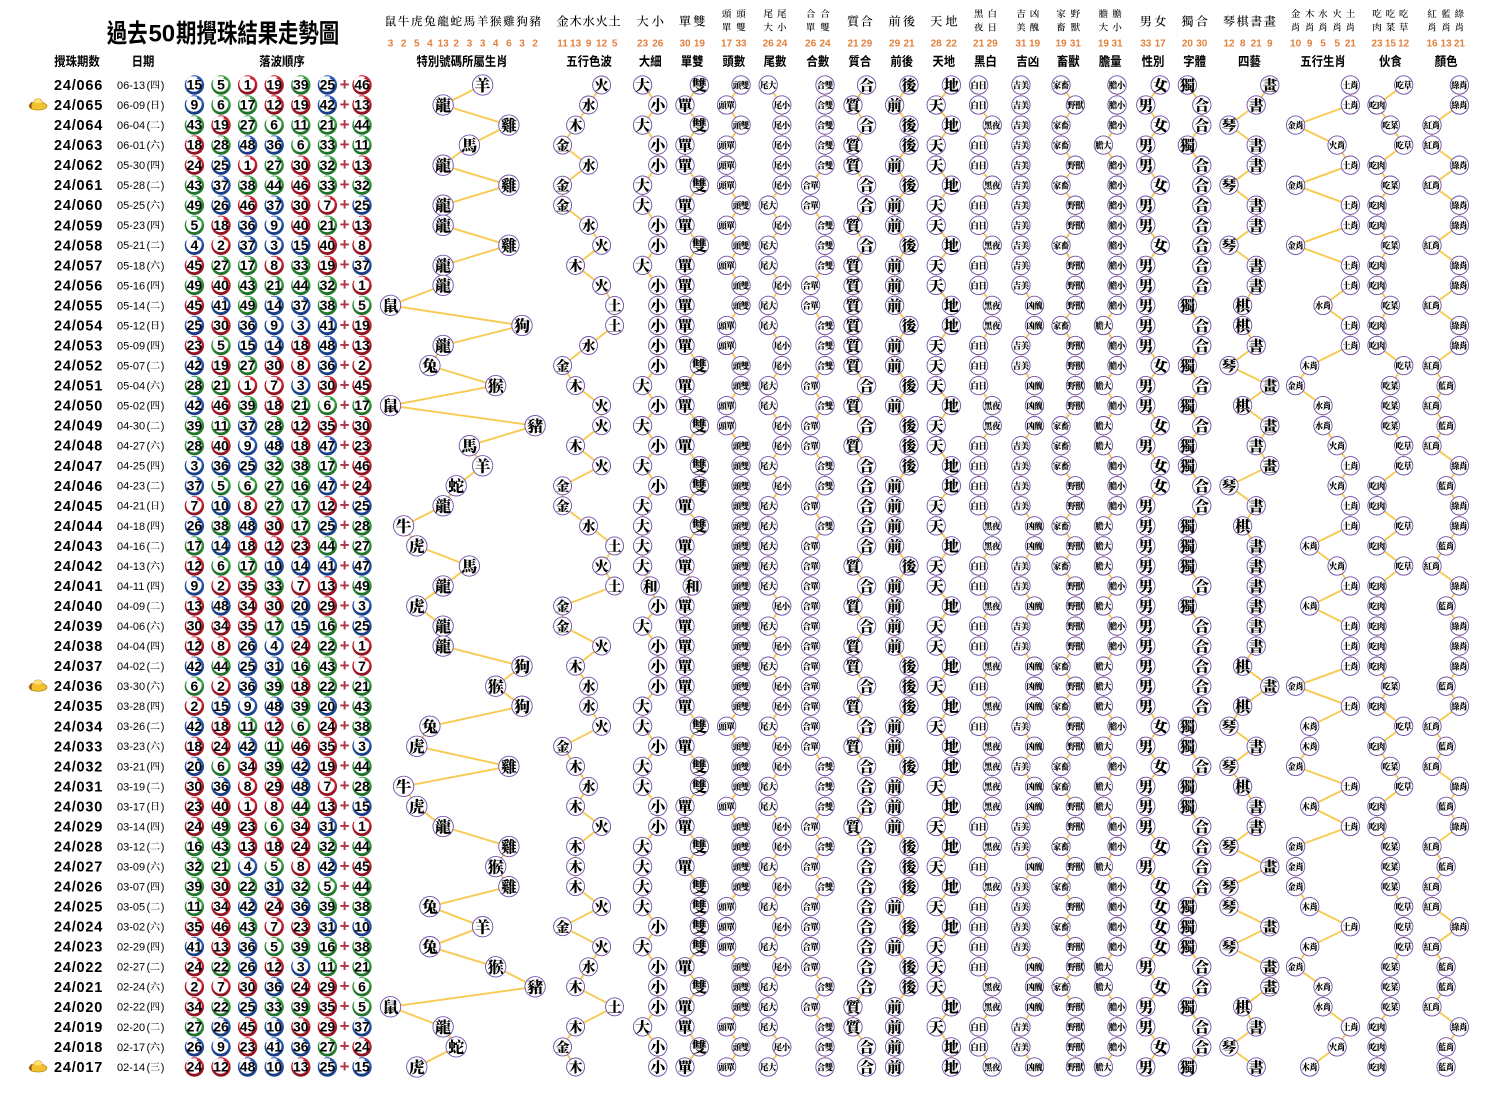  I want to click on svg-text: 9, so click(248, 445).